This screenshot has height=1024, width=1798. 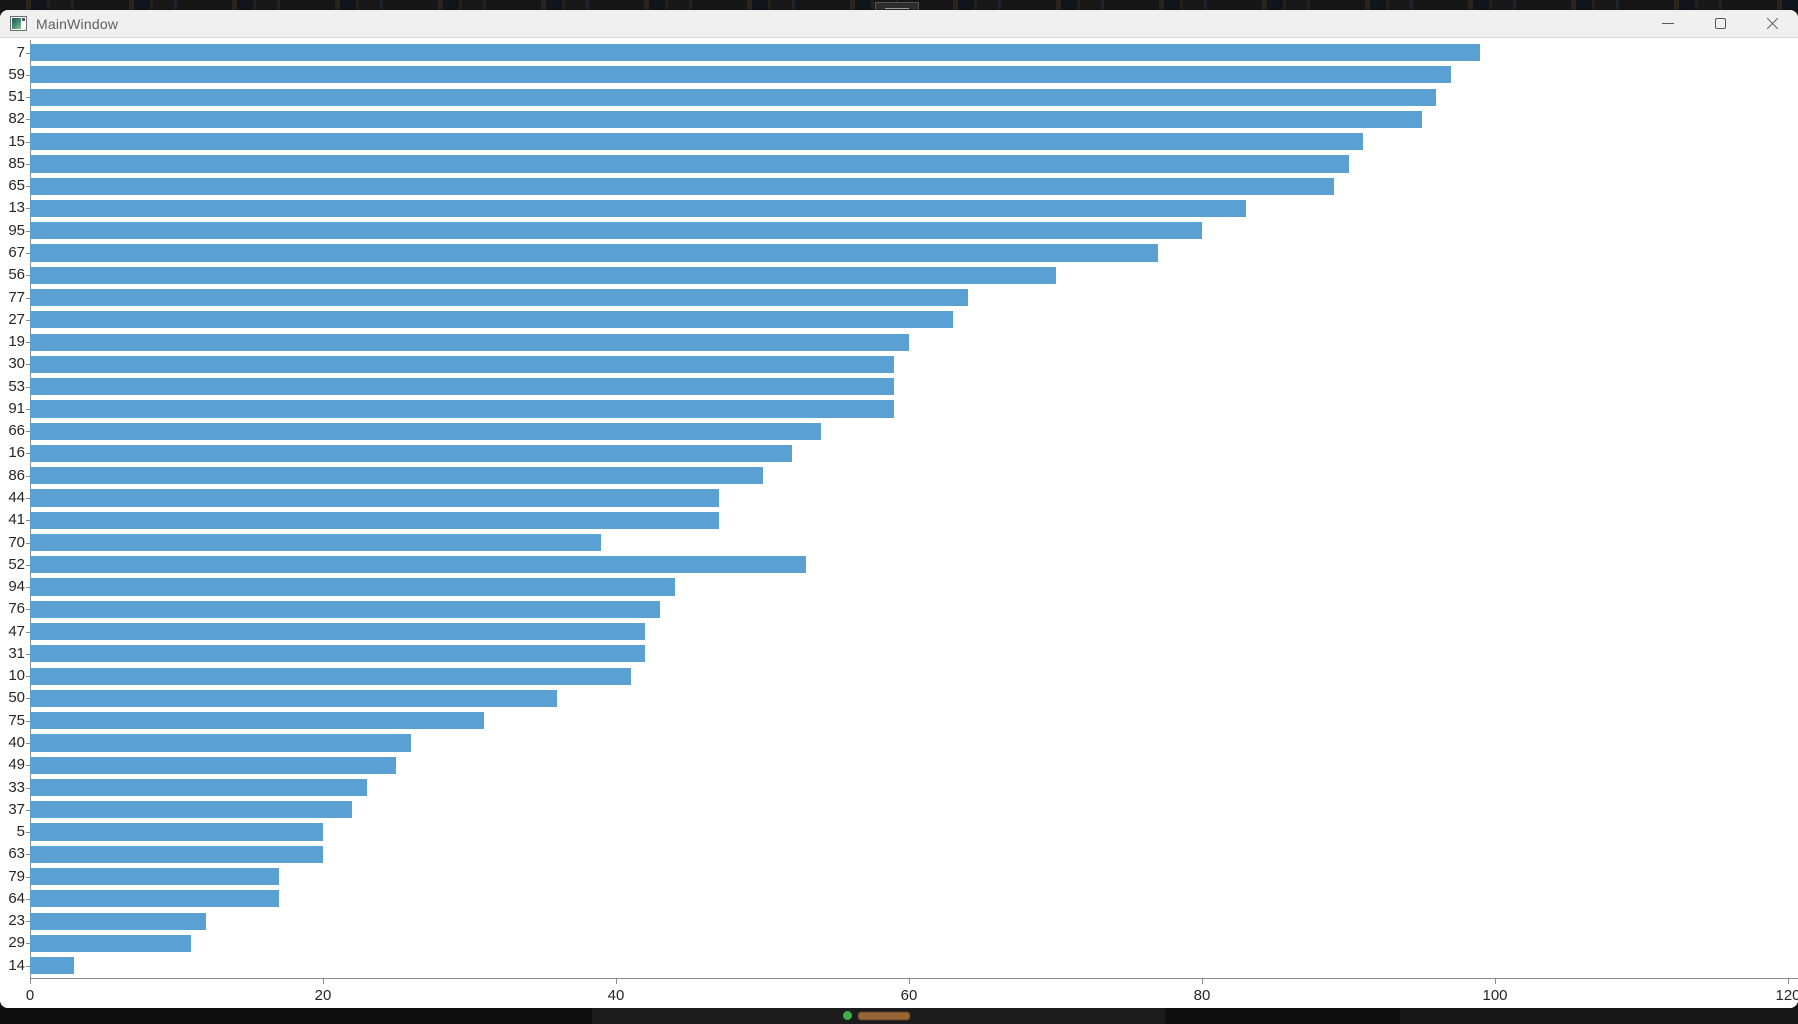 What do you see at coordinates (16, 720) in the screenshot?
I see `y-tick-label: 75` at bounding box center [16, 720].